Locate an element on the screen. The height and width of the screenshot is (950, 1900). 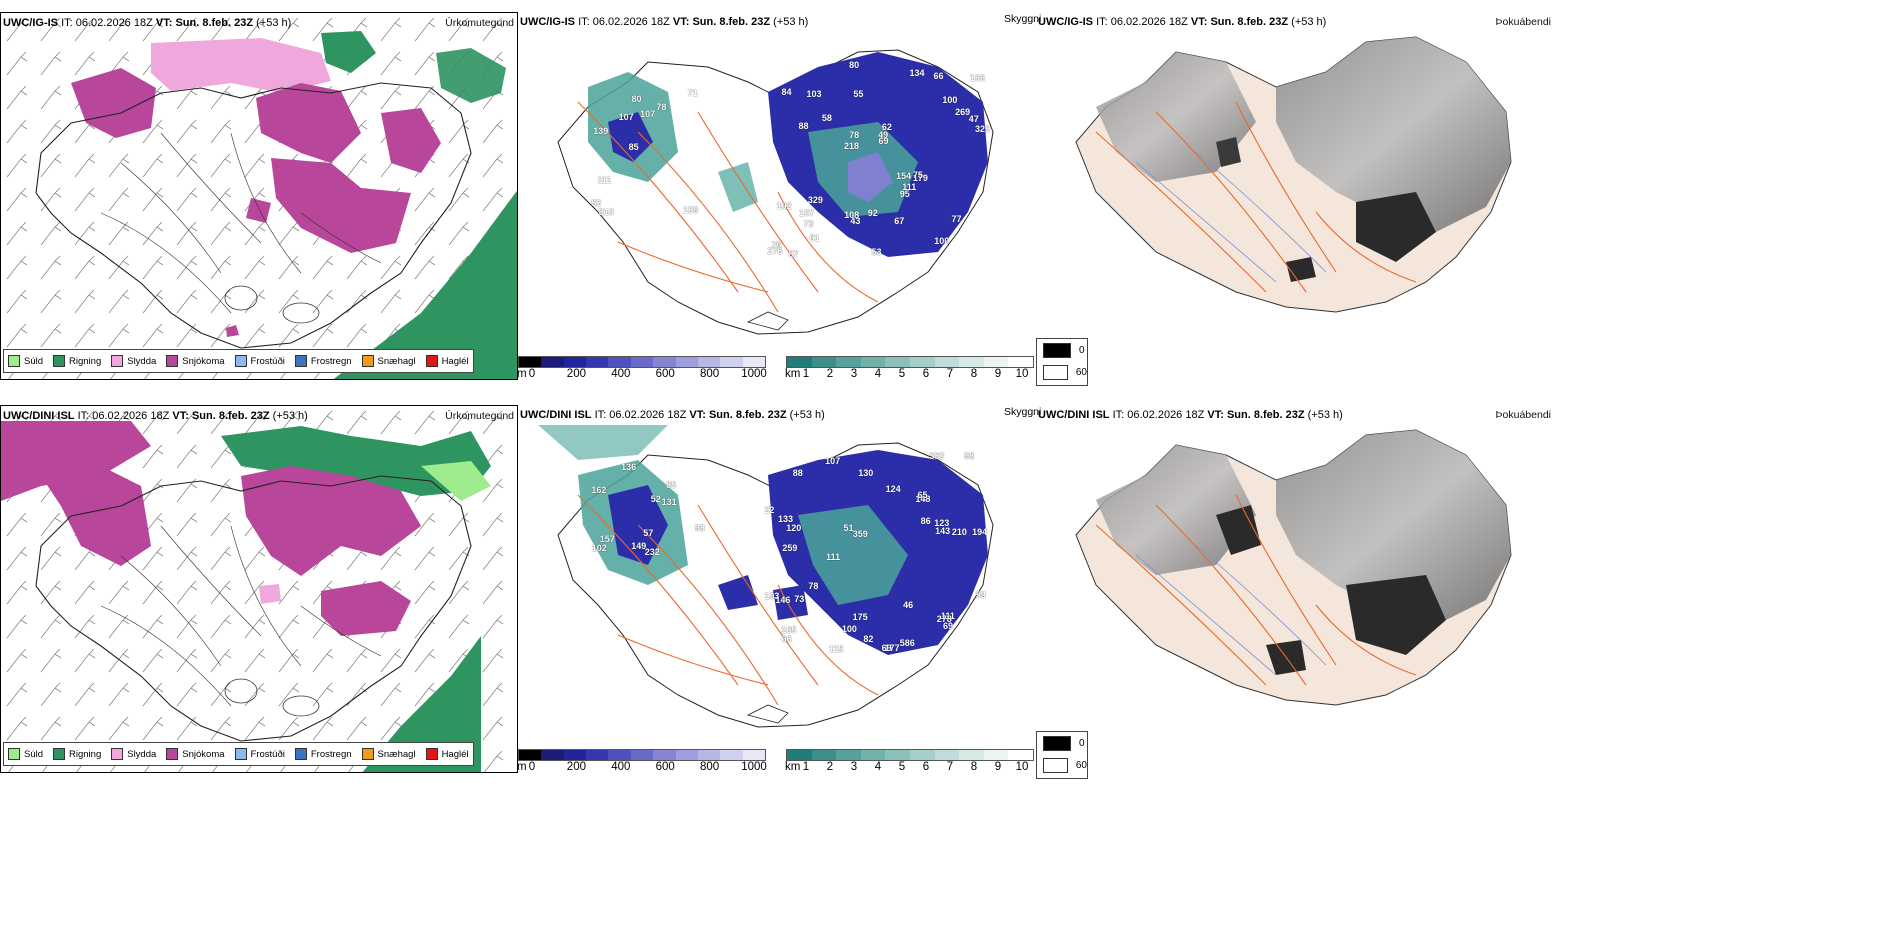
snow-depth-value-label: 148 is located at coordinates (923, 499).